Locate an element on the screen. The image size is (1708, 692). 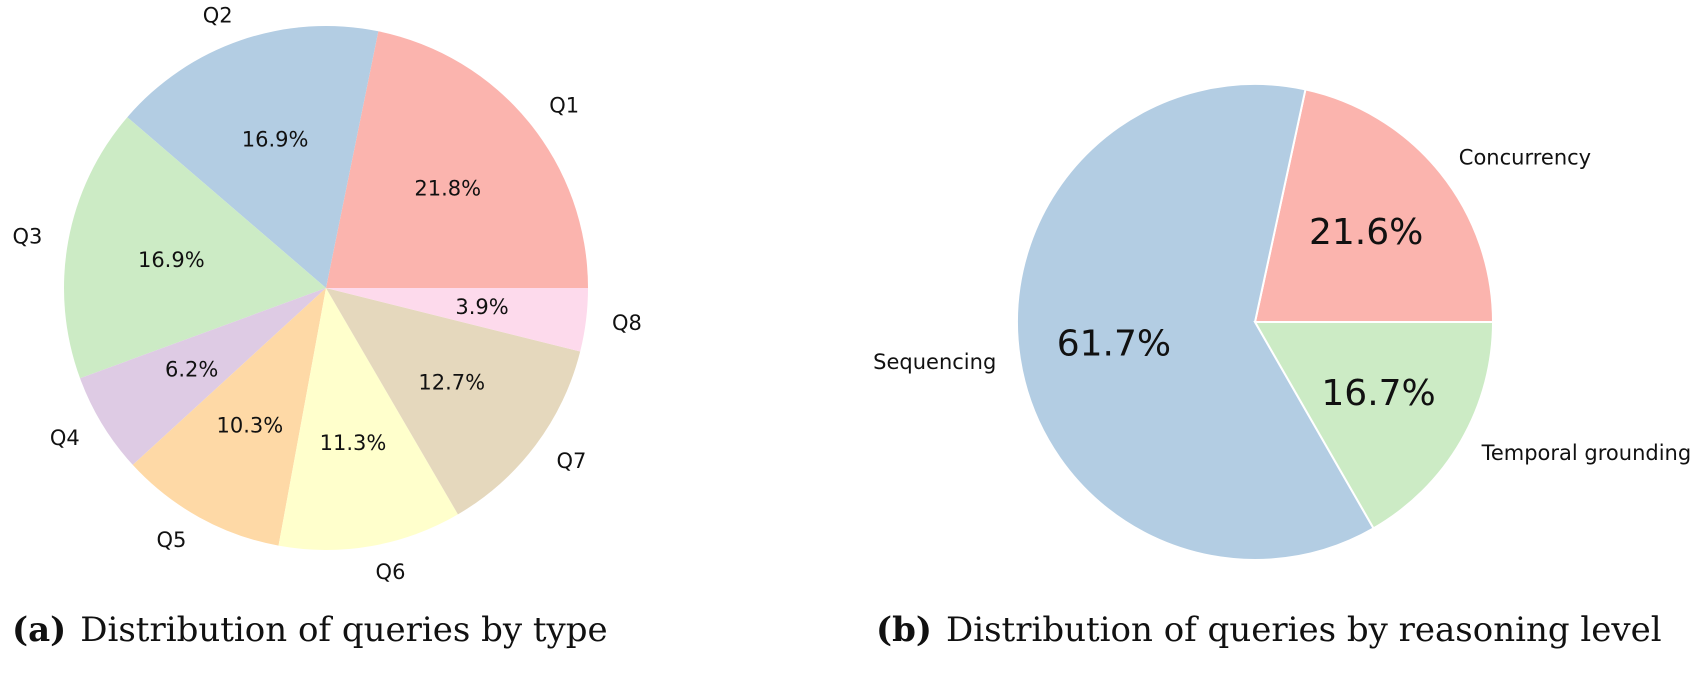
pie-slice-q8 is located at coordinates (457, 320).